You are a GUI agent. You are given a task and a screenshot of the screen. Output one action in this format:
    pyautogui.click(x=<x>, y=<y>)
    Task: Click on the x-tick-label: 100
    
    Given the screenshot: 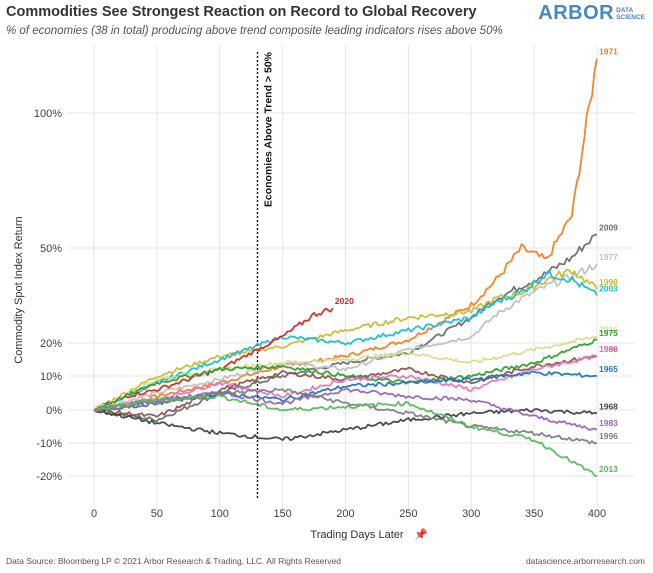 What is the action you would take?
    pyautogui.click(x=220, y=514)
    